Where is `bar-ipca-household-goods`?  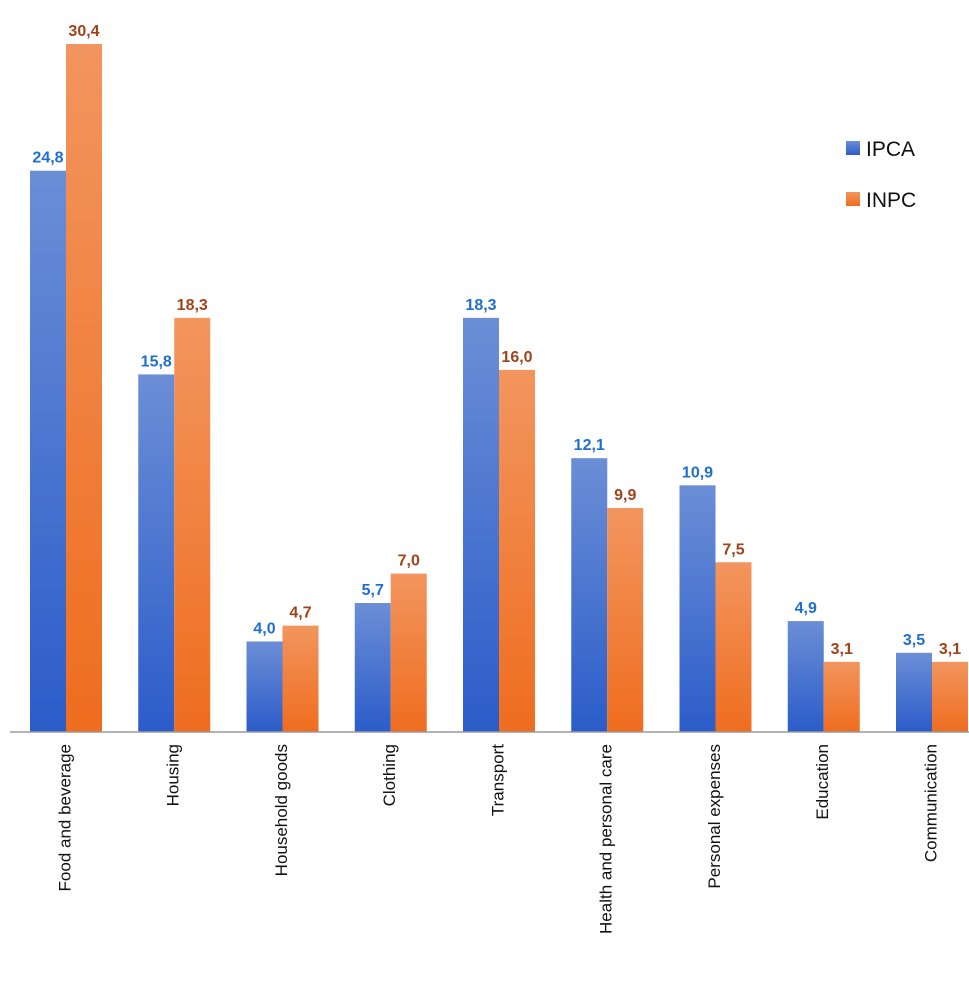
bar-ipca-household-goods is located at coordinates (264, 686).